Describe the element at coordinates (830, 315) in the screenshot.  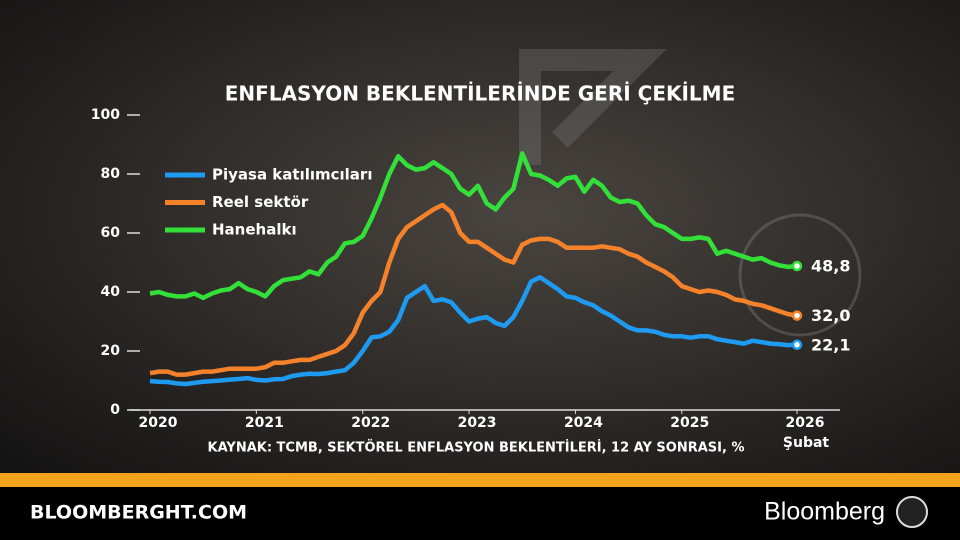
I see `end-label: 32,0` at that location.